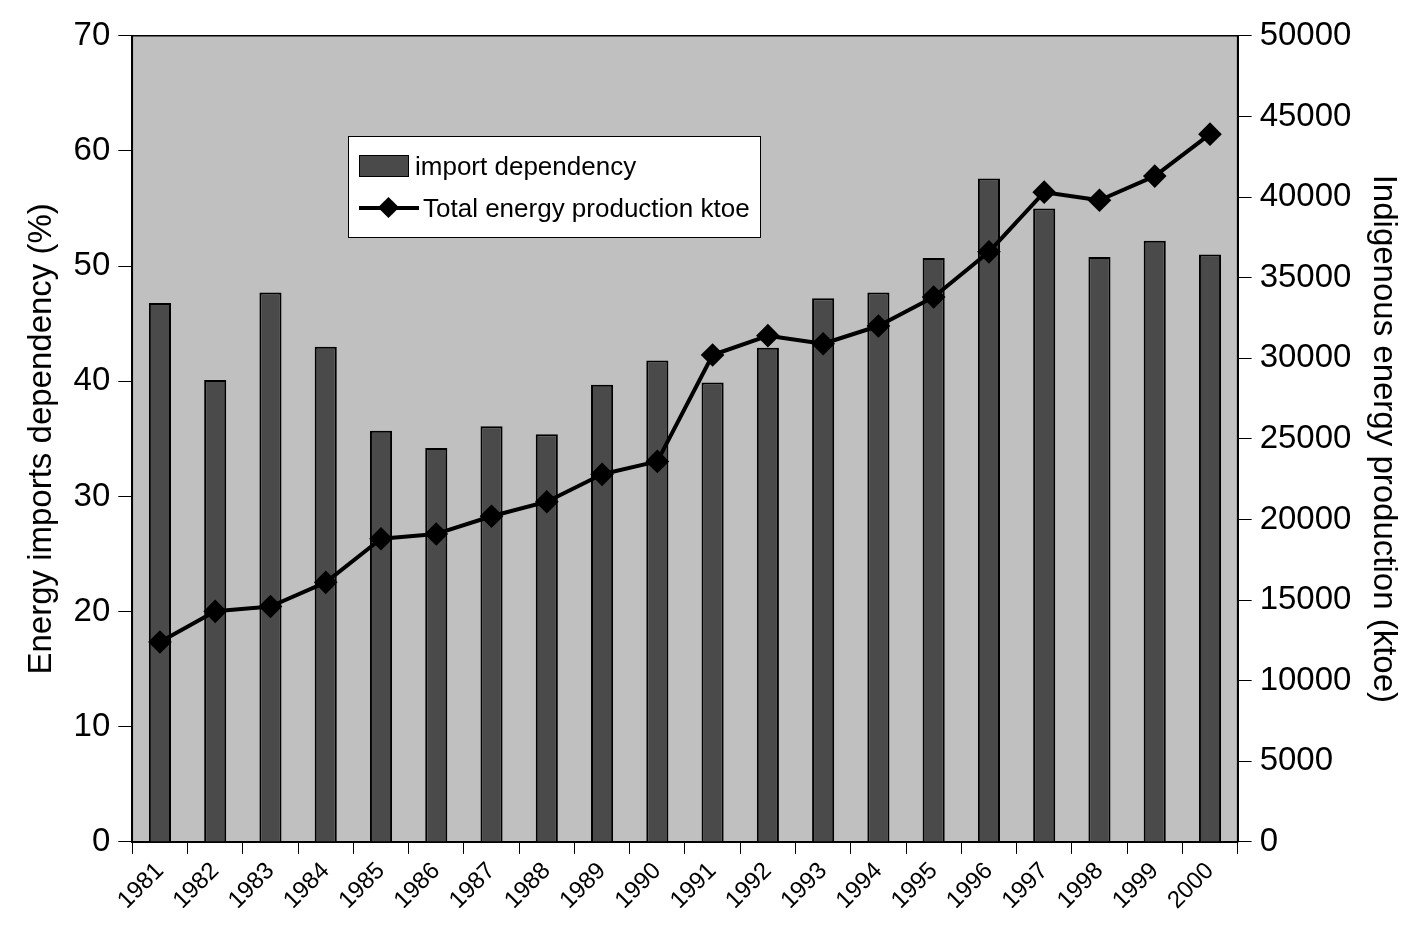  What do you see at coordinates (92, 264) in the screenshot?
I see `y-tick-label: 50` at bounding box center [92, 264].